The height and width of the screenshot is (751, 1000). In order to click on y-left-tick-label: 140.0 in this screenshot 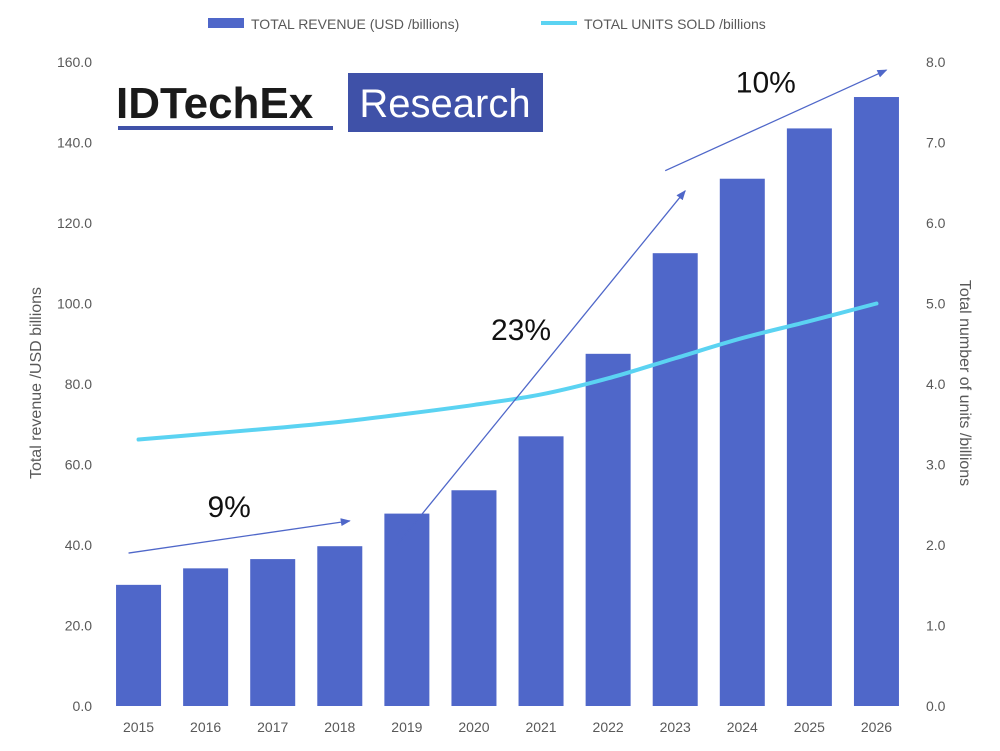, I will do `click(74, 143)`.